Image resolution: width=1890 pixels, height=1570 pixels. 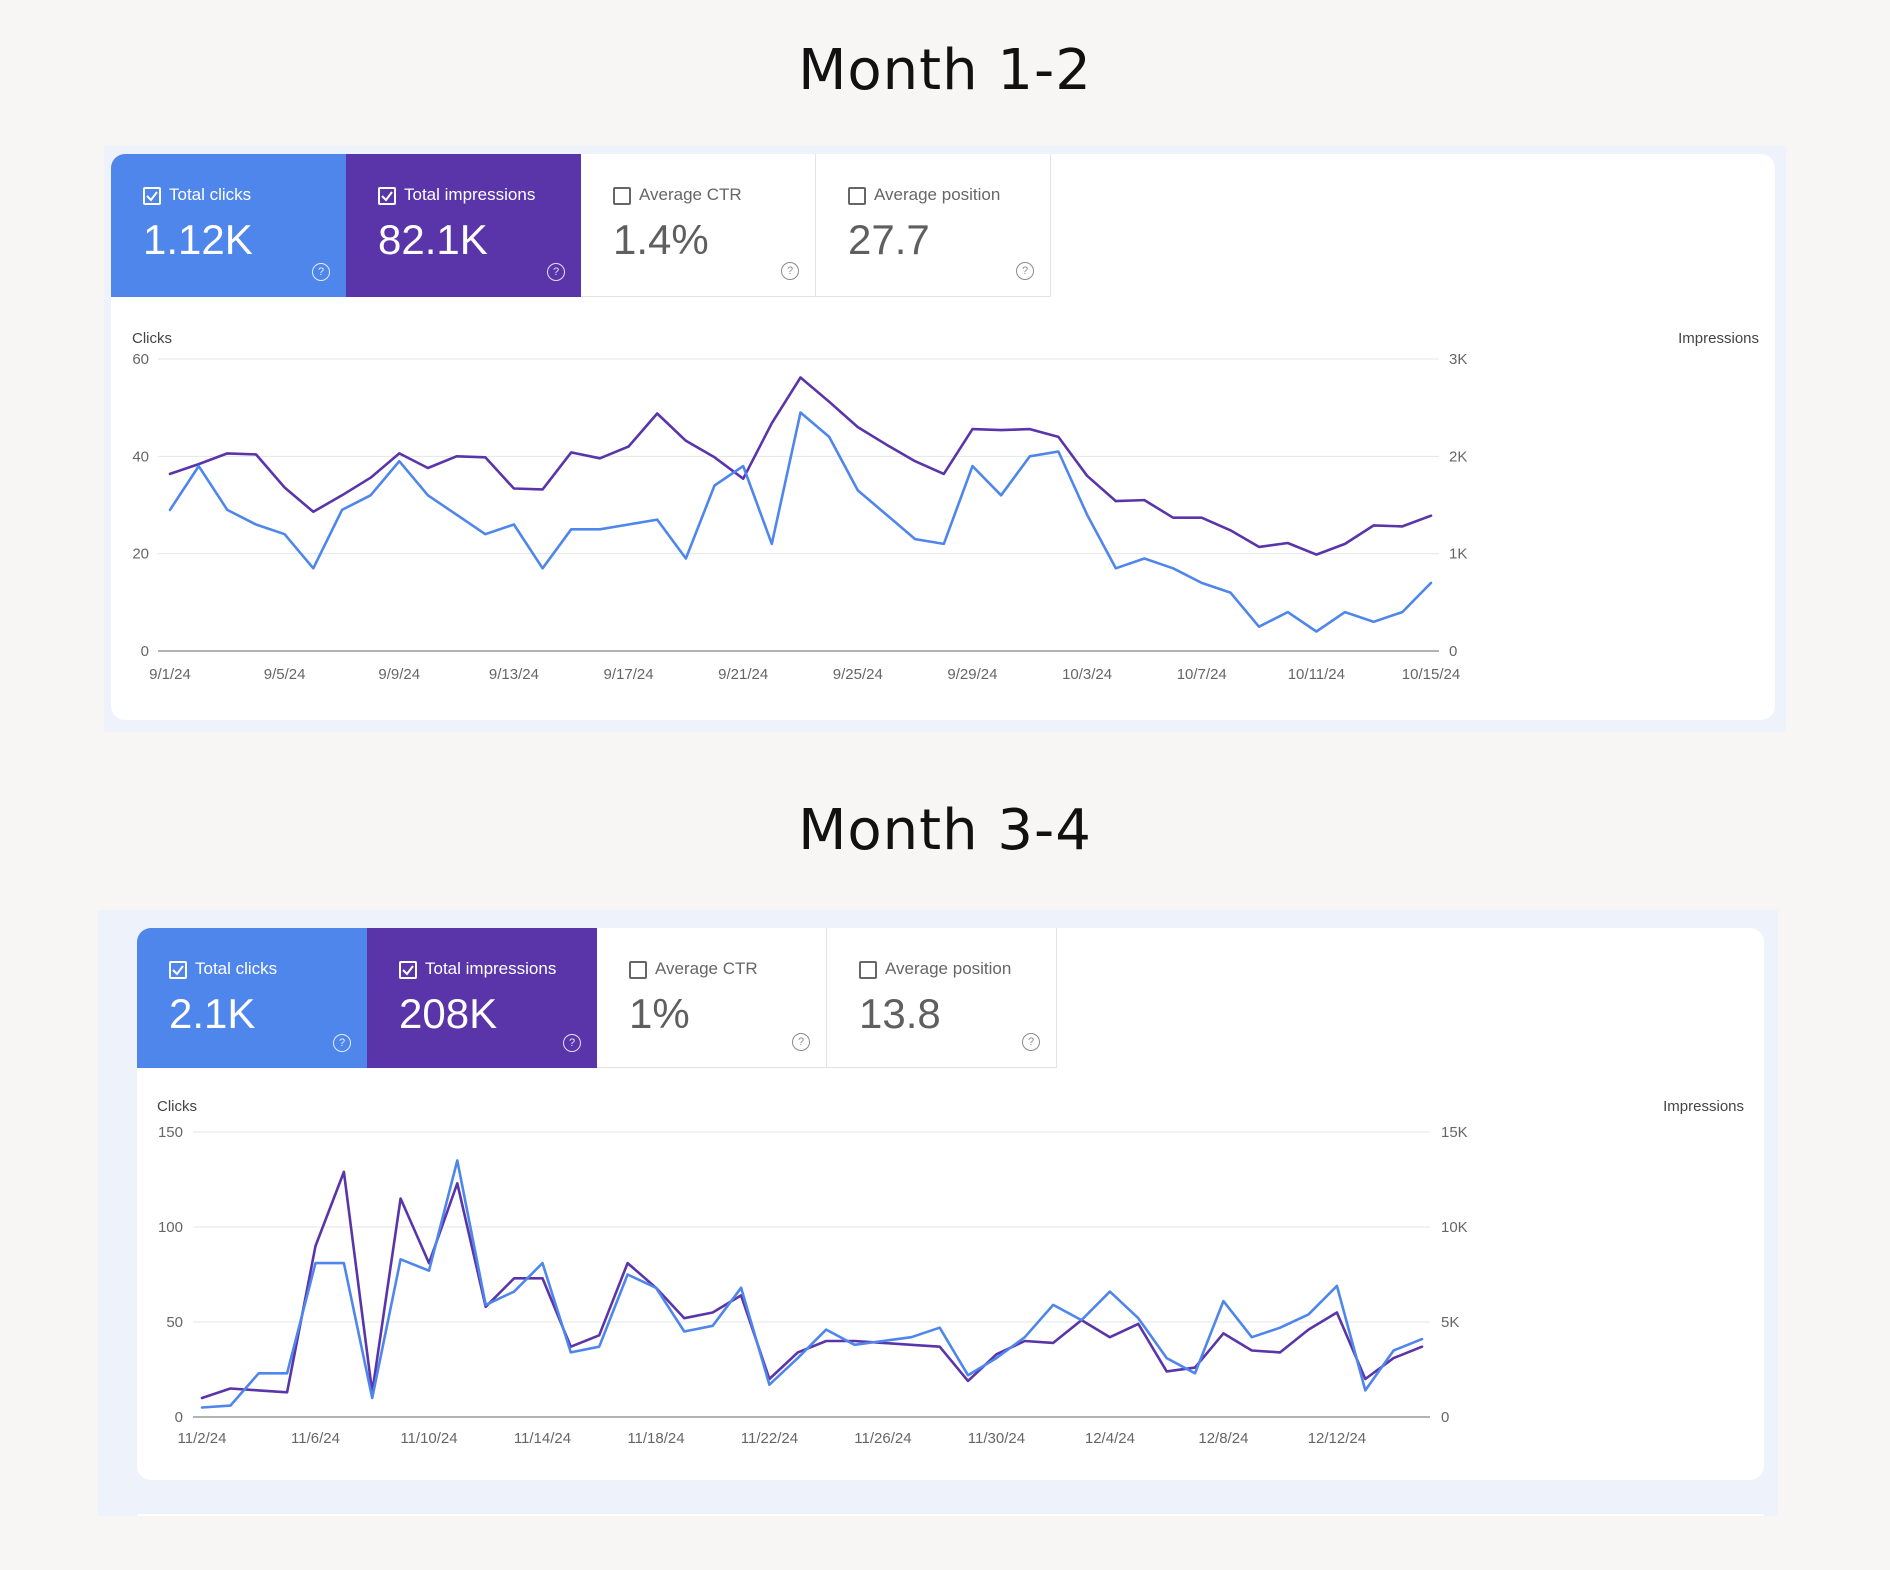 What do you see at coordinates (945, 830) in the screenshot?
I see `section-2-heading: Month 3-4` at bounding box center [945, 830].